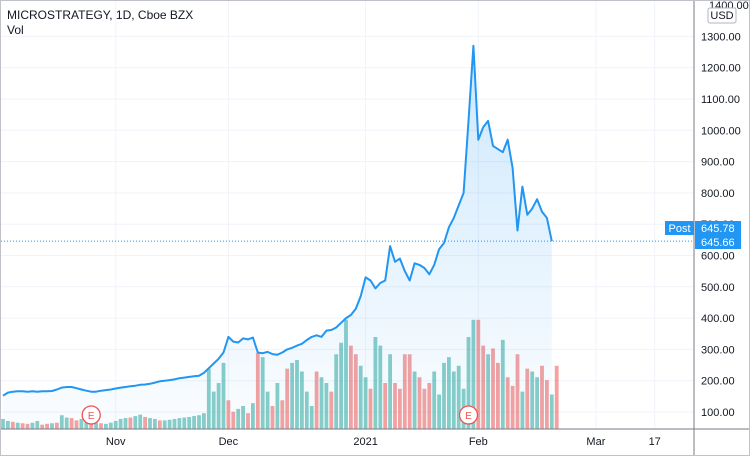 This screenshot has width=750, height=456. What do you see at coordinates (718, 163) in the screenshot?
I see `y-tick-label: 900.00` at bounding box center [718, 163].